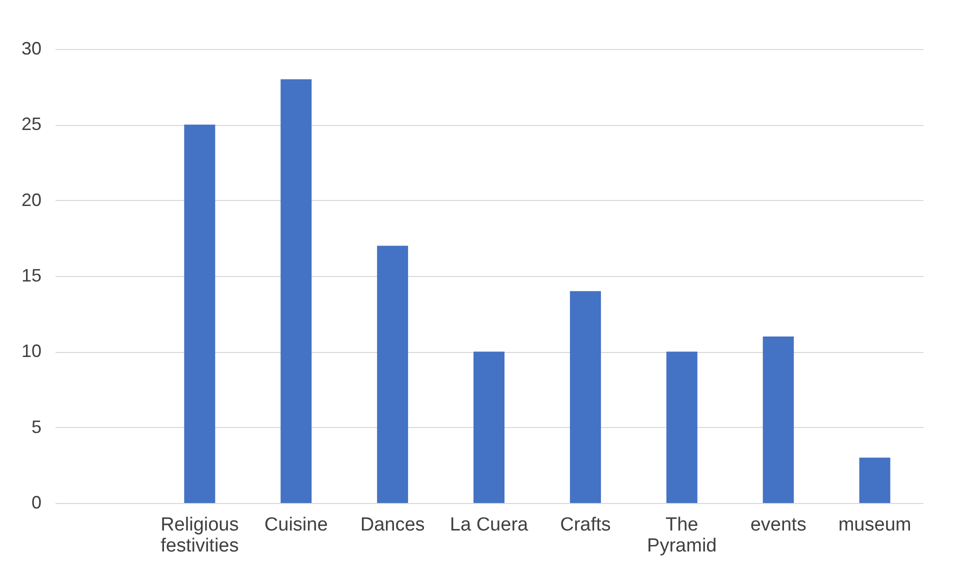 The height and width of the screenshot is (584, 958). Describe the element at coordinates (296, 525) in the screenshot. I see `x-tick-label: Cuisine` at that location.